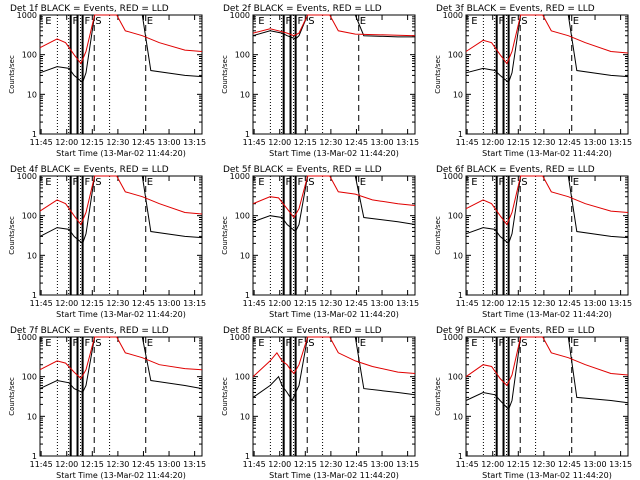  I want to click on panel-title: Det 9f BLACK = Events, RED = LLD, so click(515, 331).